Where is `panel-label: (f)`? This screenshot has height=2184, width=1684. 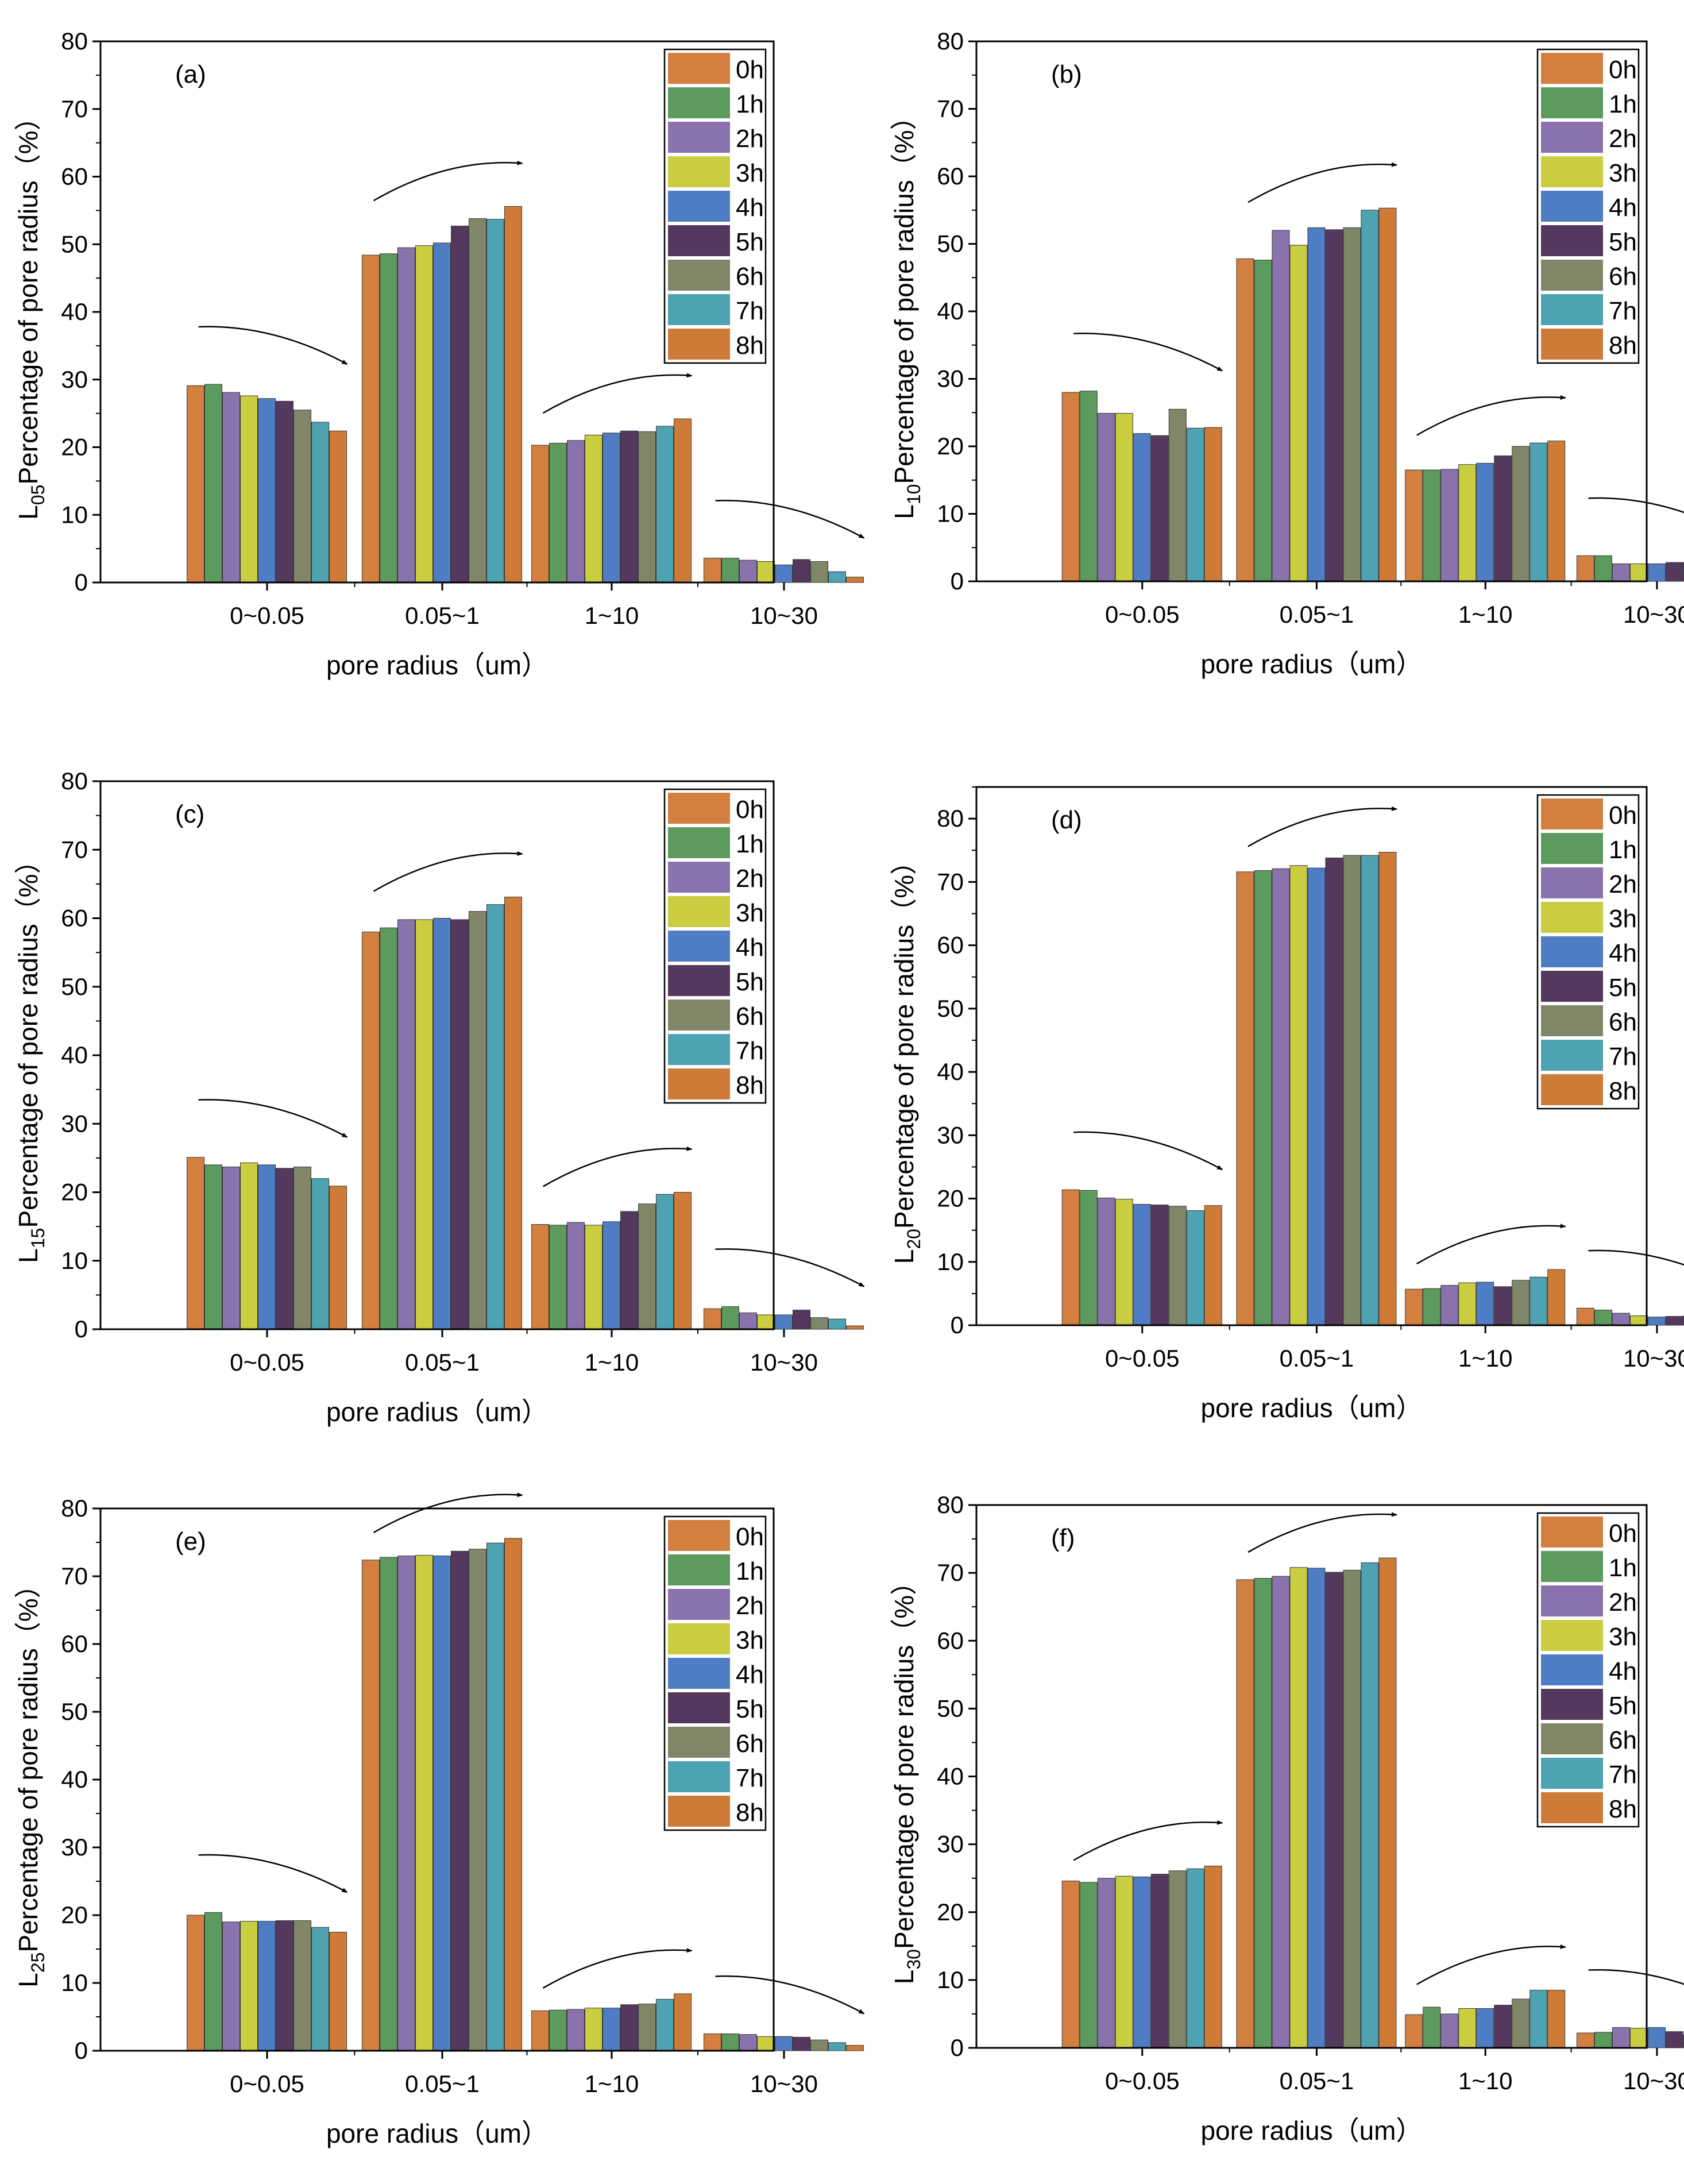 panel-label: (f) is located at coordinates (1063, 1538).